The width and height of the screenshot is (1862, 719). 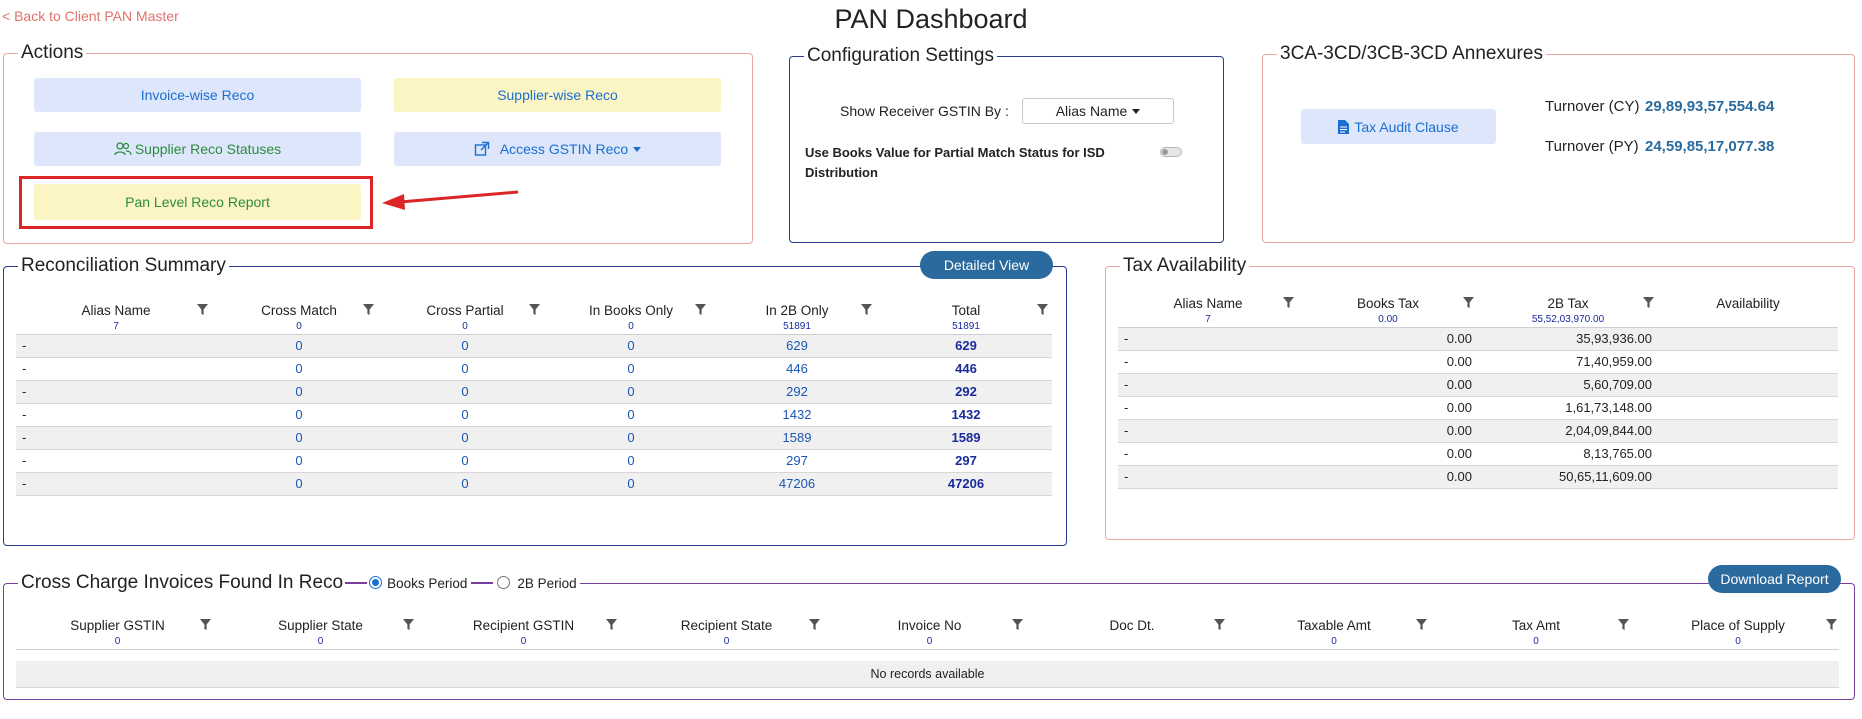 What do you see at coordinates (1774, 579) in the screenshot?
I see `download-report-button: Download Report` at bounding box center [1774, 579].